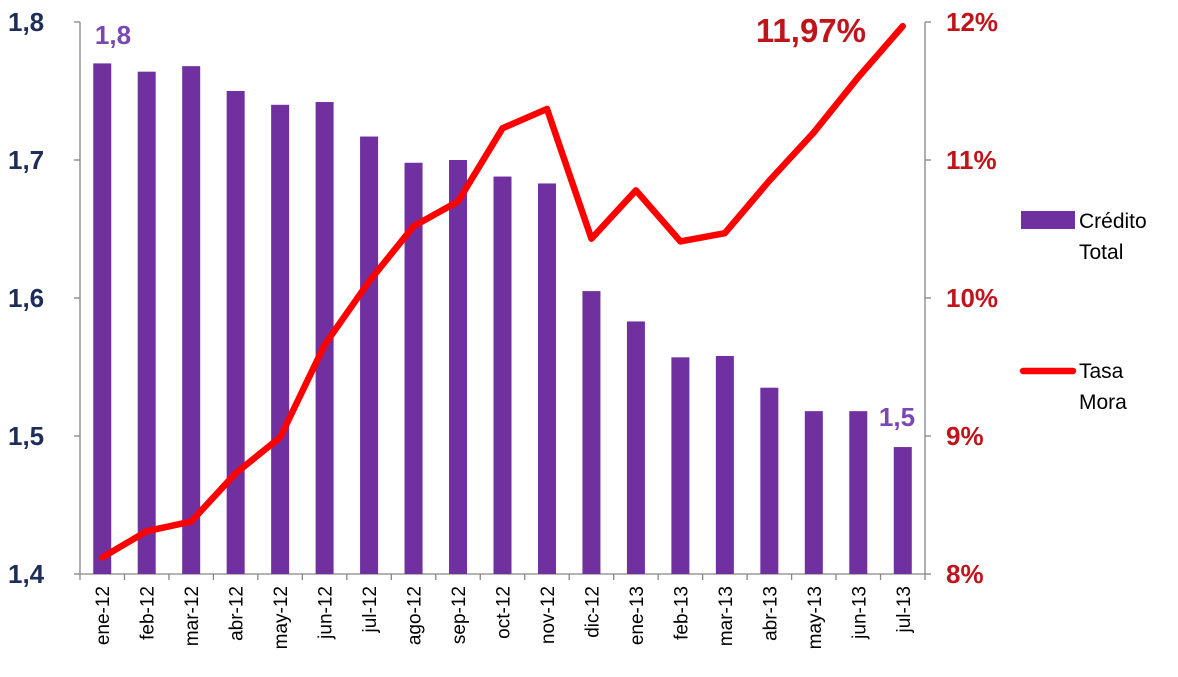 This screenshot has height=677, width=1178. Describe the element at coordinates (1103, 402) in the screenshot. I see `legend-label-tasa: Mora` at that location.